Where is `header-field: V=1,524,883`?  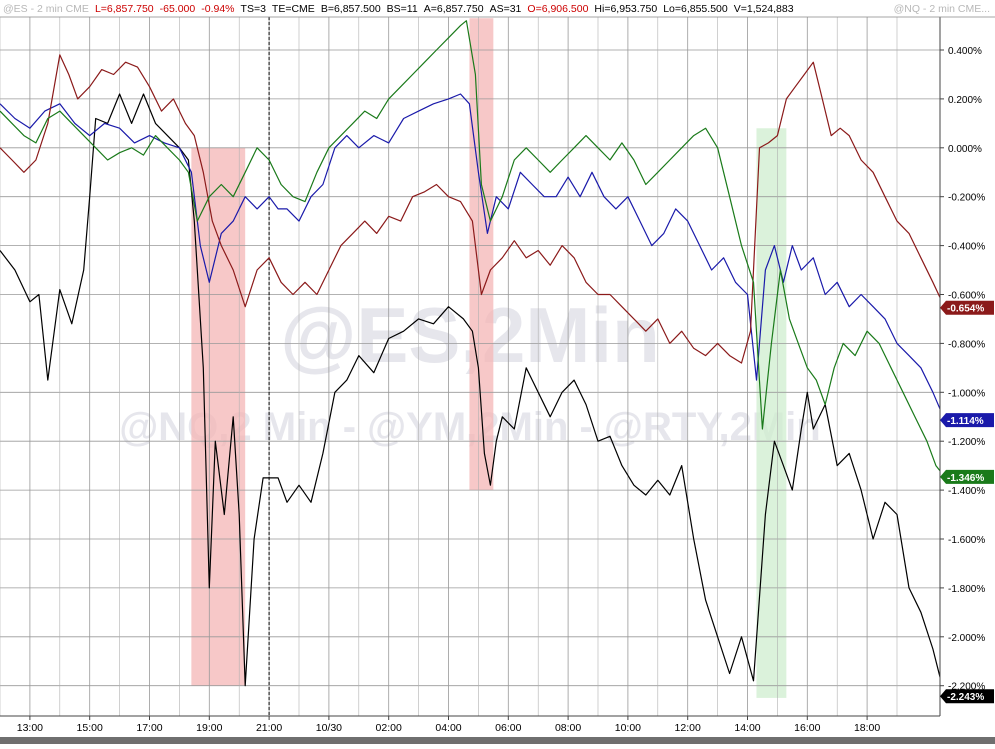 header-field: V=1,524,883 is located at coordinates (764, 9).